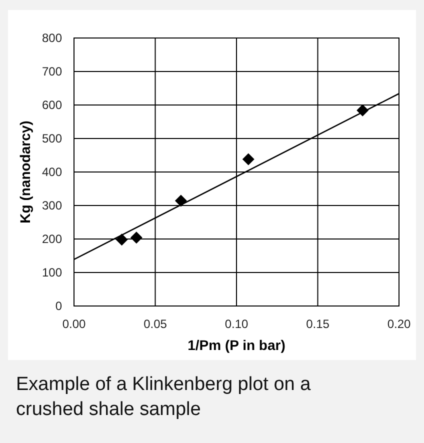 Image resolution: width=424 pixels, height=443 pixels. I want to click on y-tick-label: 100, so click(52, 273).